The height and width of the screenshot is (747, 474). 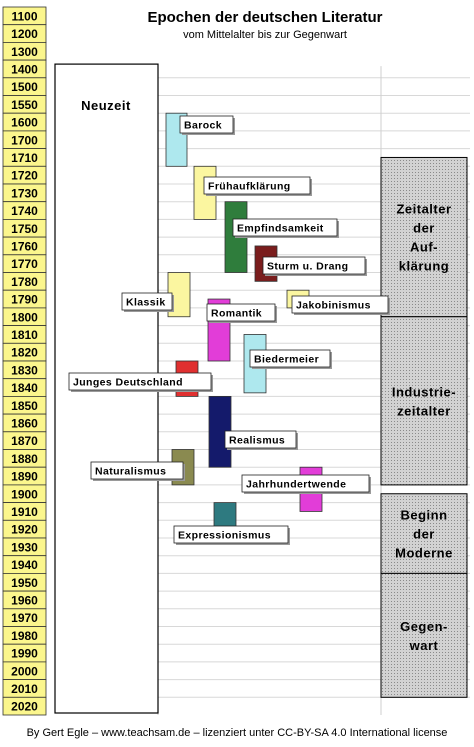 I want to click on year-tick-label: 1870, so click(x=24, y=441).